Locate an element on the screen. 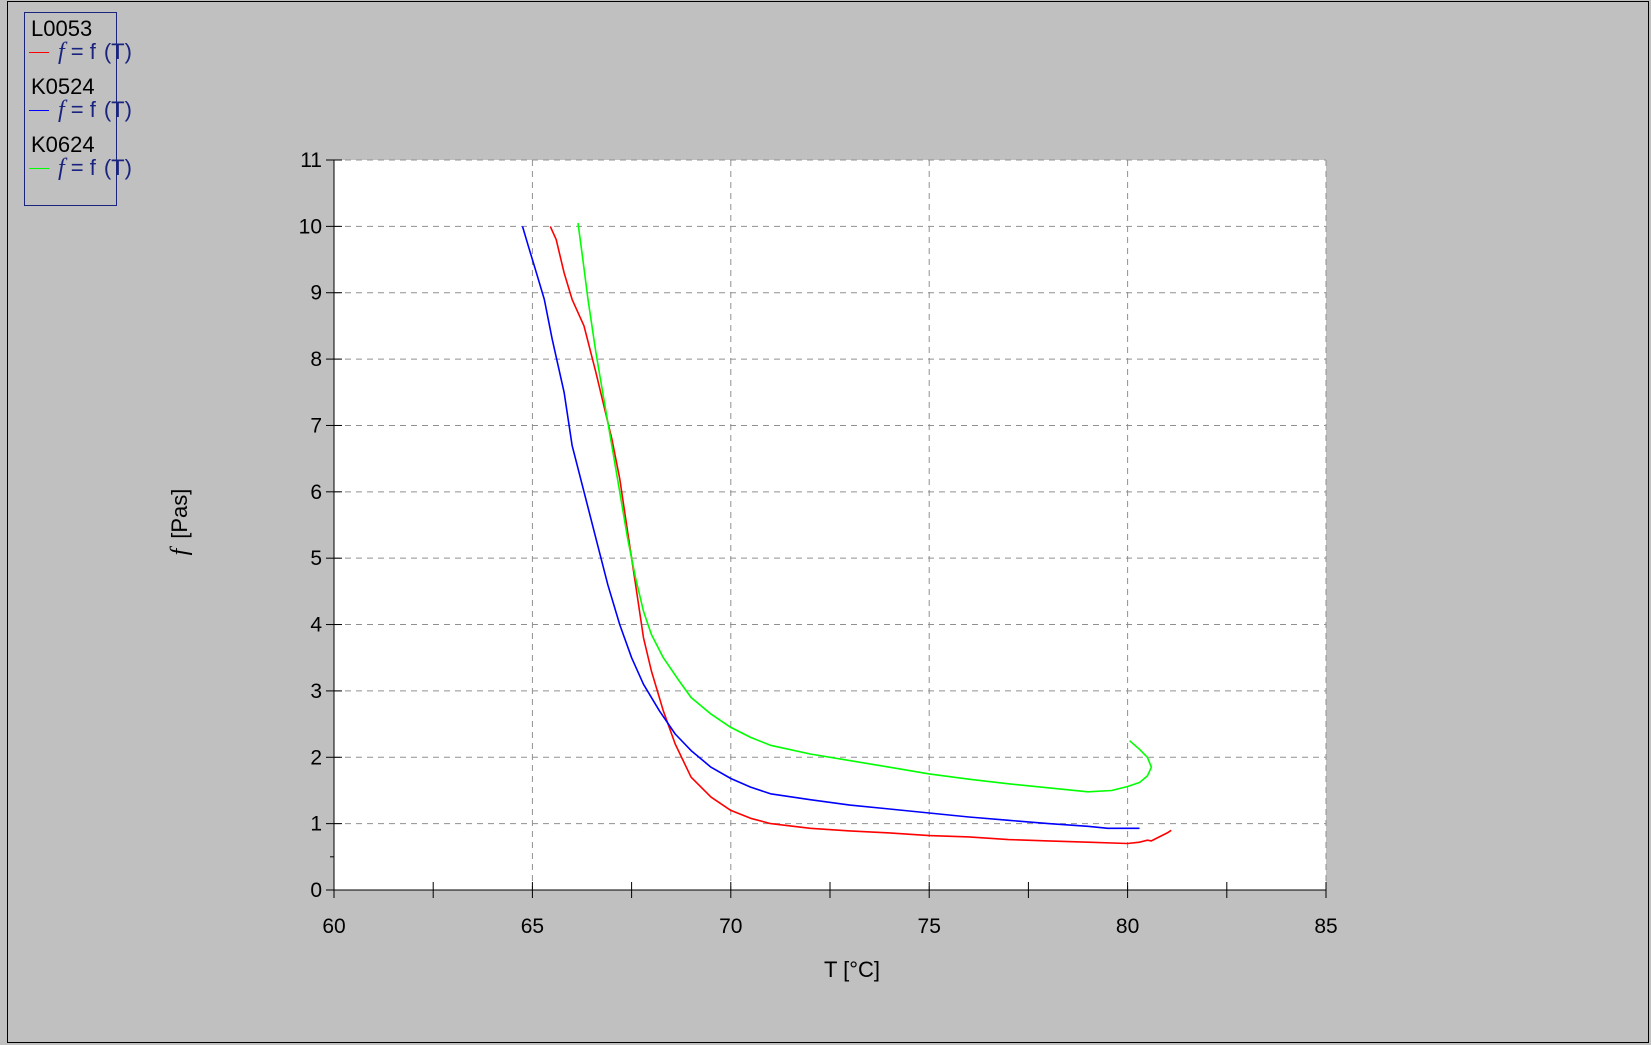 The image size is (1651, 1045). legend-function-arg-0: (T) is located at coordinates (117, 51).